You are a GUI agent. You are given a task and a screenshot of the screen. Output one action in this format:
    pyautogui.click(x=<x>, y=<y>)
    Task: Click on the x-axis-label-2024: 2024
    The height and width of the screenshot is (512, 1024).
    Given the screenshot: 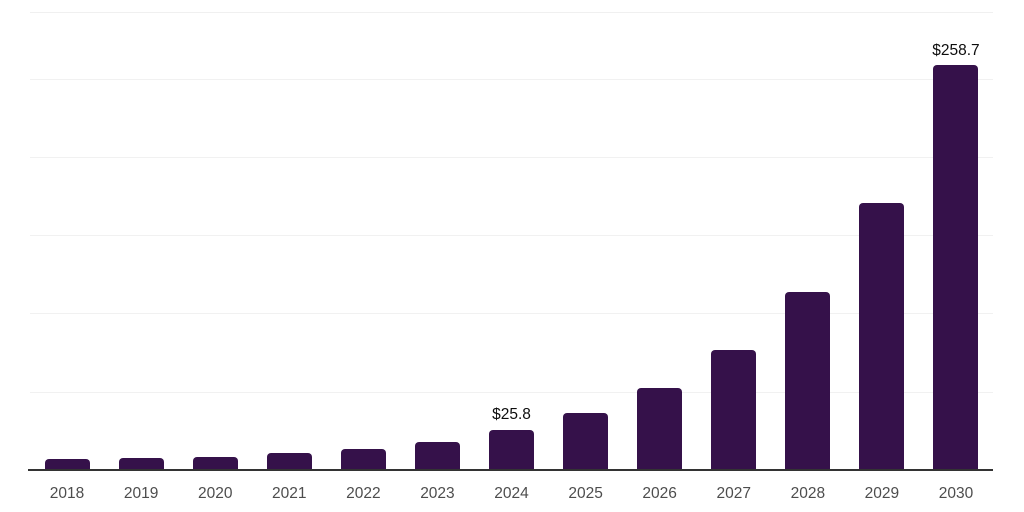 What is the action you would take?
    pyautogui.click(x=511, y=493)
    